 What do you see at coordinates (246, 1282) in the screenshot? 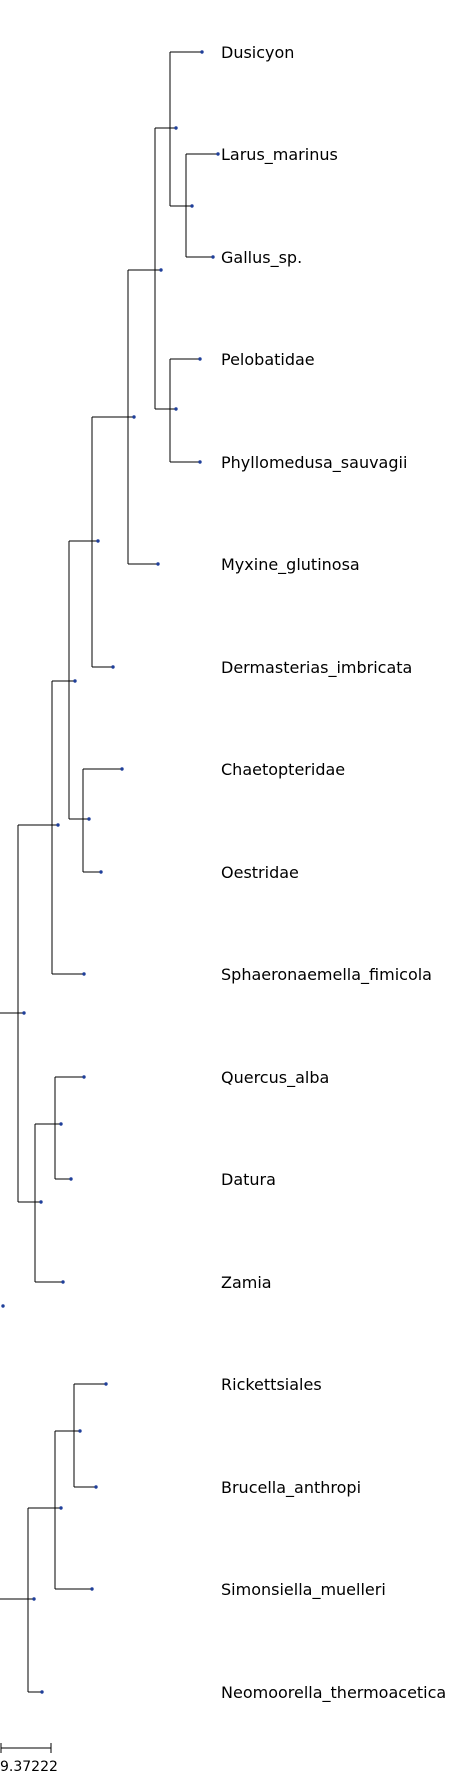
I see `tip-label-zamia: Zamia` at bounding box center [246, 1282].